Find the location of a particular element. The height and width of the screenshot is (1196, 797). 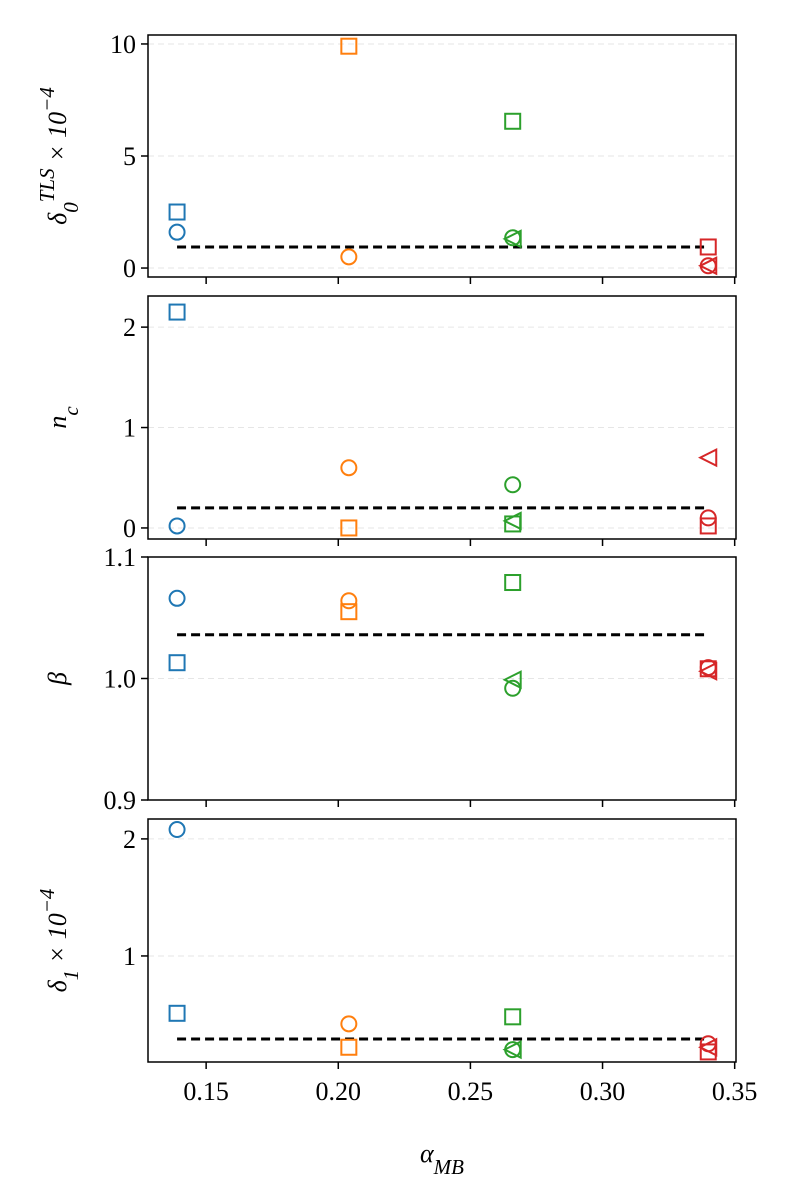

x-tick-label: 0.25 is located at coordinates (471, 1091).